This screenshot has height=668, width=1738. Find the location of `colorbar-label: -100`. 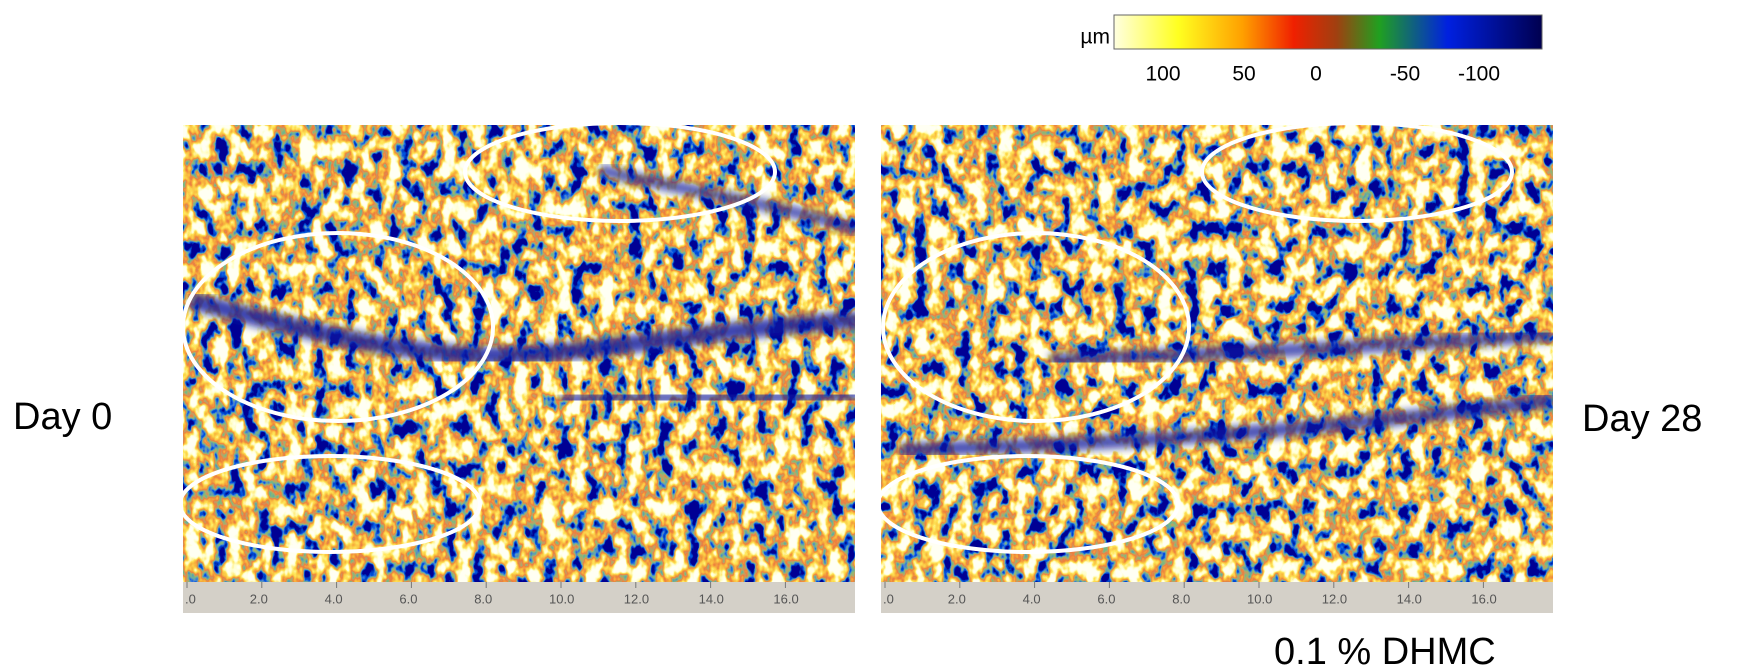

colorbar-label: -100 is located at coordinates (1479, 74).